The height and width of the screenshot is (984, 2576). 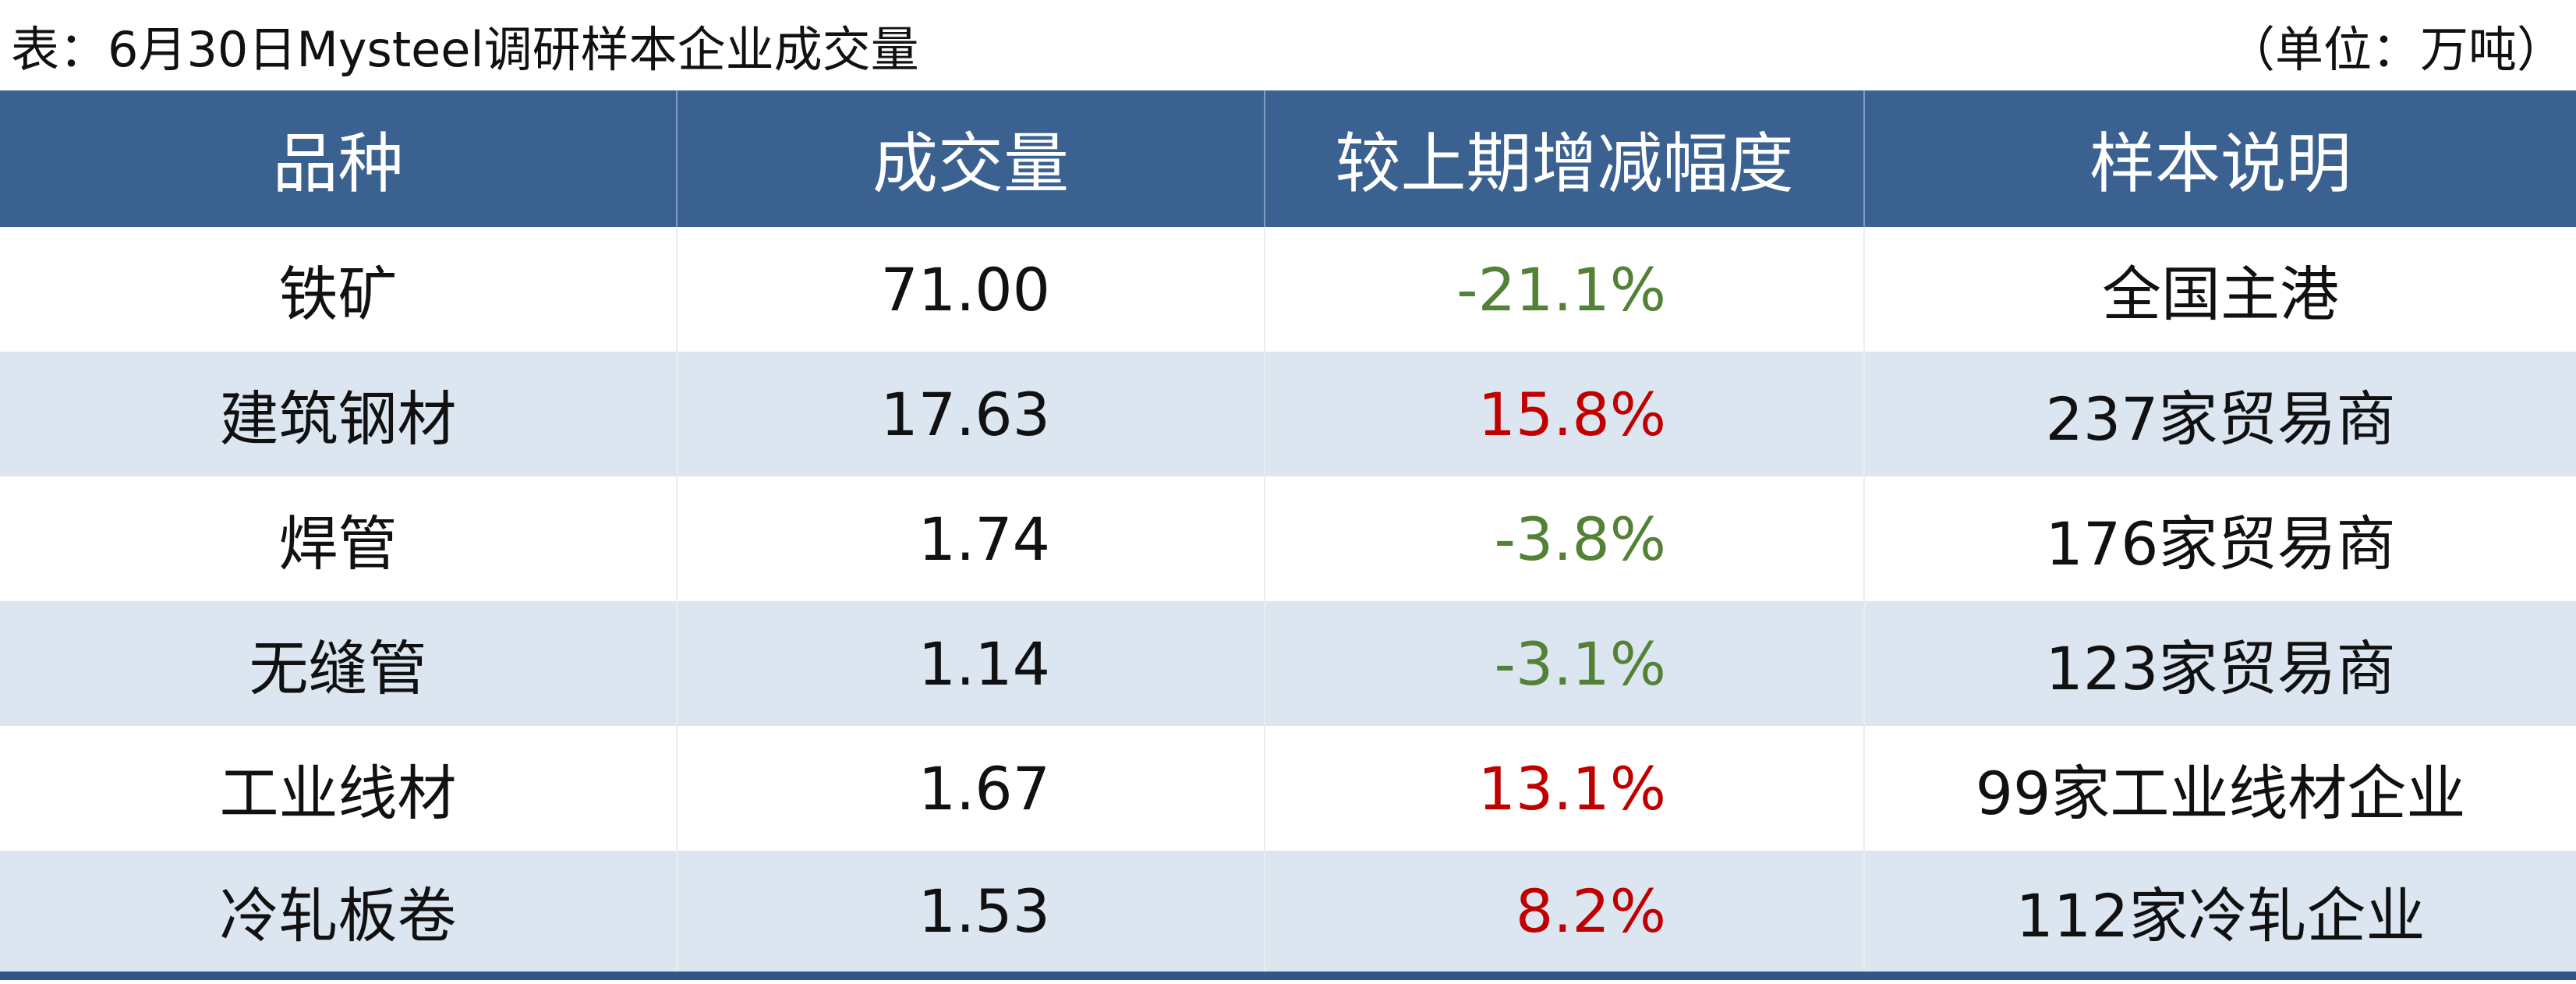 What do you see at coordinates (1564, 538) in the screenshot?
I see `table-cell: -3.8%` at bounding box center [1564, 538].